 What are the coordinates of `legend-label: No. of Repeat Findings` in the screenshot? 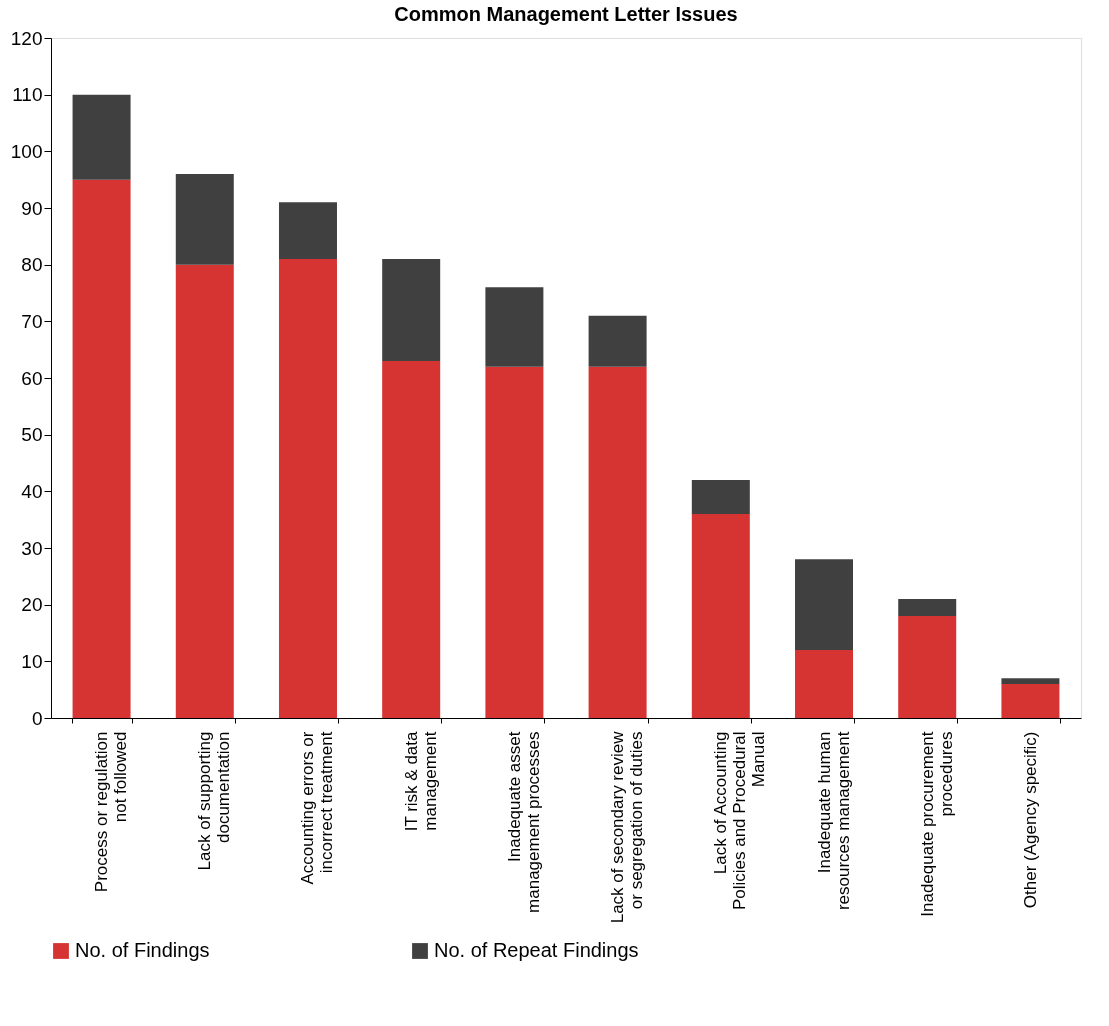 It's located at (536, 950).